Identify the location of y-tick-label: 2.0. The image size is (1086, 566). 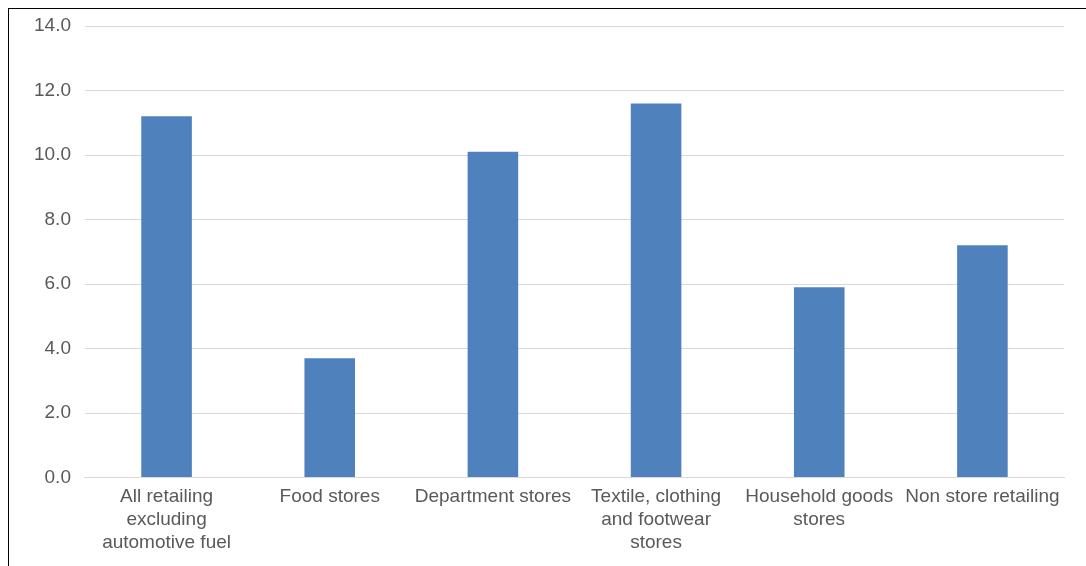
(57, 412).